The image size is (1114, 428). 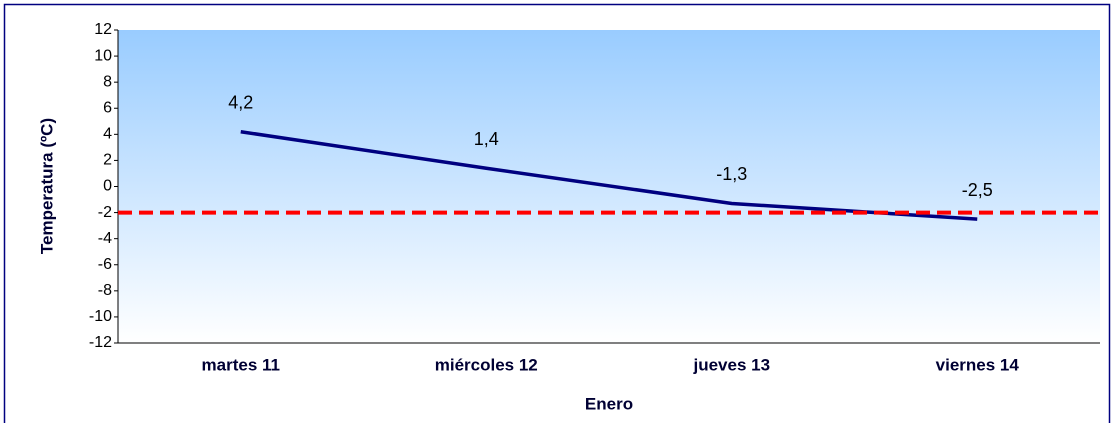 I want to click on x-axis-title: Enero, so click(x=609, y=403).